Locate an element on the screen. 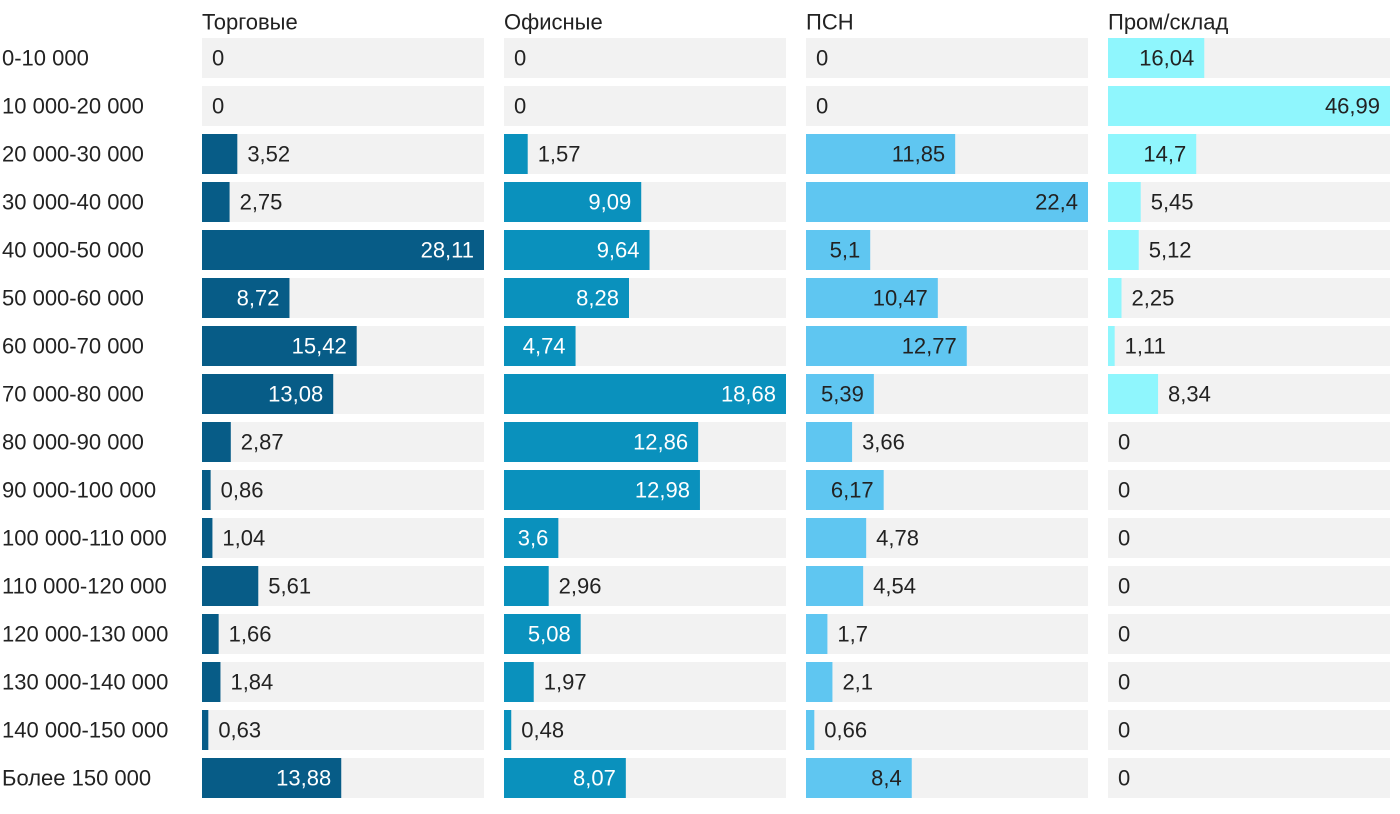 This screenshot has height=814, width=1400. data-label: 1,57 is located at coordinates (559, 154).